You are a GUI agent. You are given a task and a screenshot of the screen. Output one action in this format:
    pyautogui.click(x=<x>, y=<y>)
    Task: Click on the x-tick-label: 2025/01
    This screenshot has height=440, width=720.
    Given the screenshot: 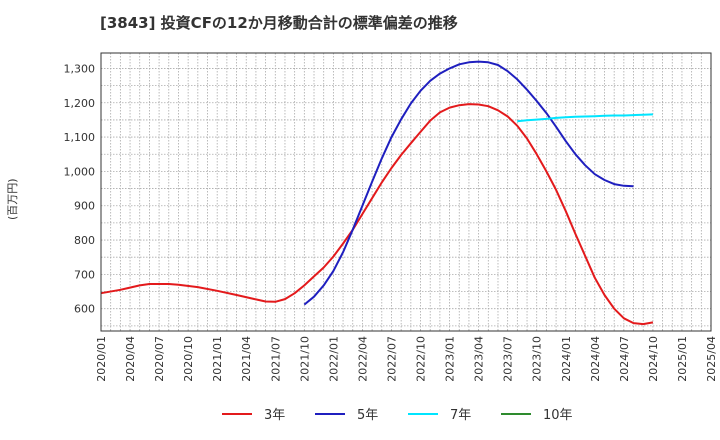 What is the action you would take?
    pyautogui.click(x=682, y=359)
    